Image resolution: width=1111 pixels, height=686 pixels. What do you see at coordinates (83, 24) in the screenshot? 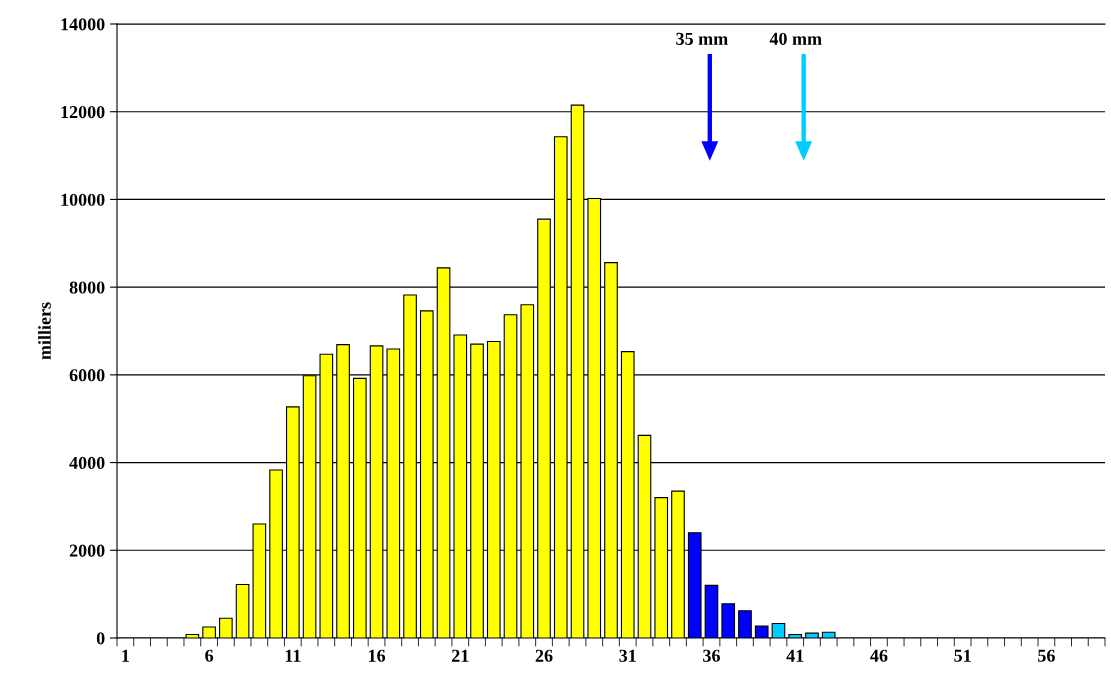
I see `y-tick-label: 14000` at bounding box center [83, 24].